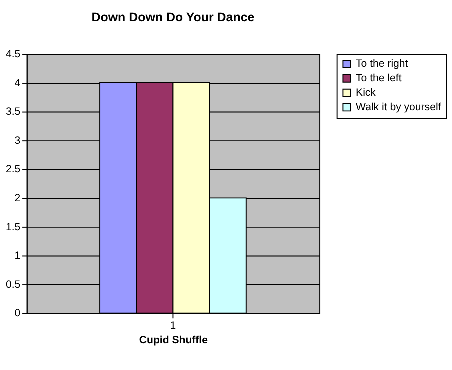  Describe the element at coordinates (13, 54) in the screenshot. I see `y-tick-label: 4.5` at that location.